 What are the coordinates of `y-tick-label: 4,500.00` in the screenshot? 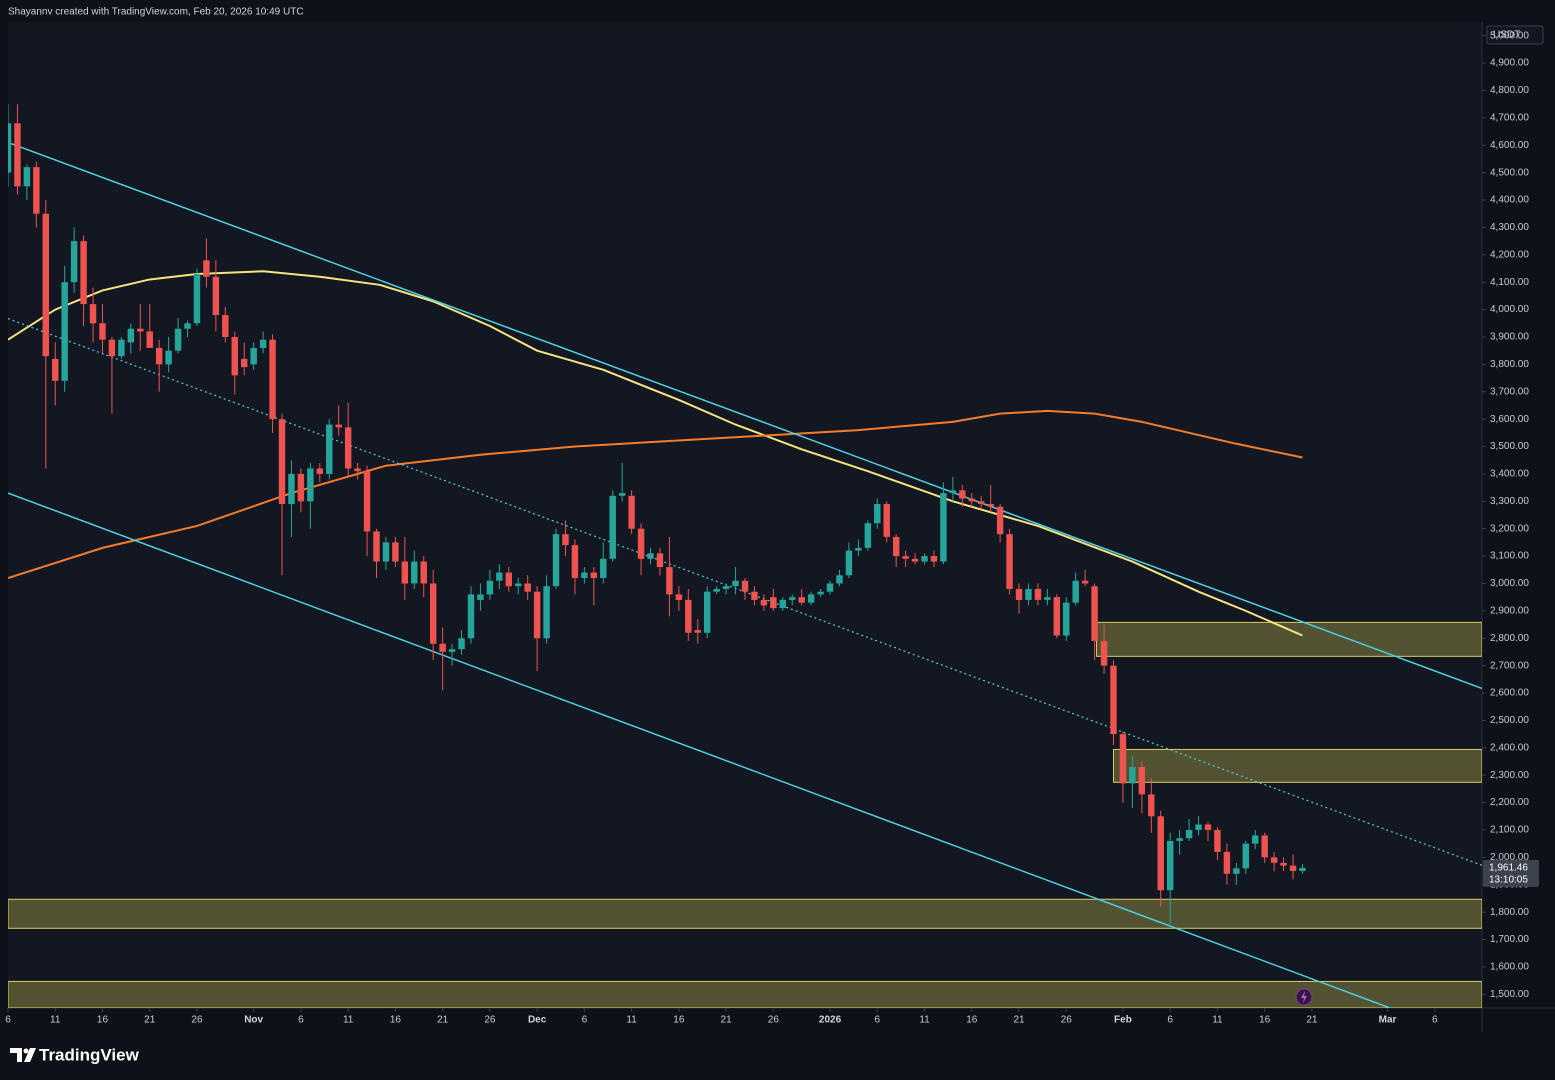 It's located at (1509, 172).